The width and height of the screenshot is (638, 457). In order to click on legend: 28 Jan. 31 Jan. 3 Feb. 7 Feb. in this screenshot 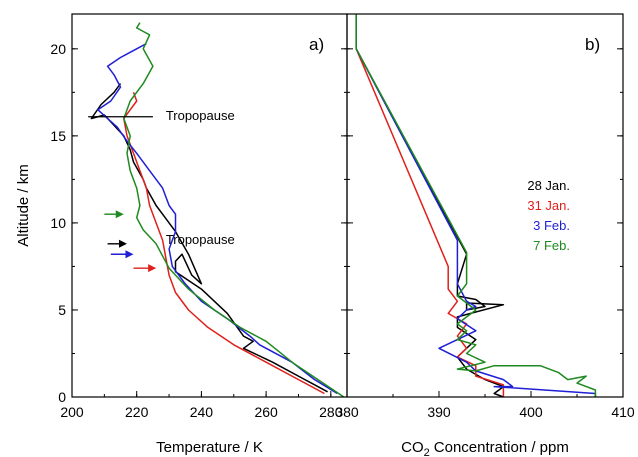, I will do `click(548, 215)`.